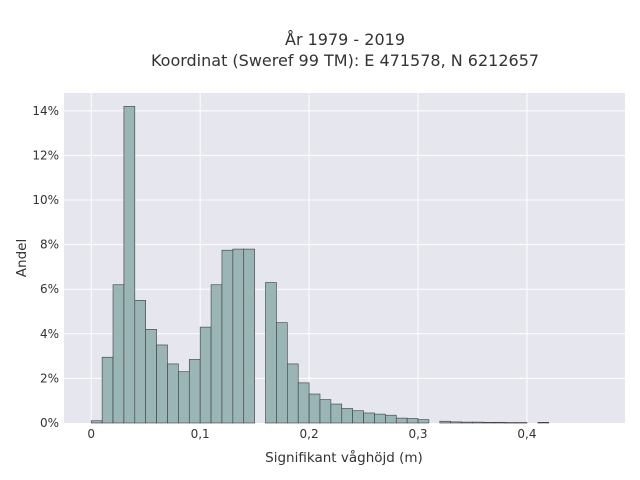 The height and width of the screenshot is (480, 640). What do you see at coordinates (49, 334) in the screenshot?
I see `y-tick-label: 4%` at bounding box center [49, 334].